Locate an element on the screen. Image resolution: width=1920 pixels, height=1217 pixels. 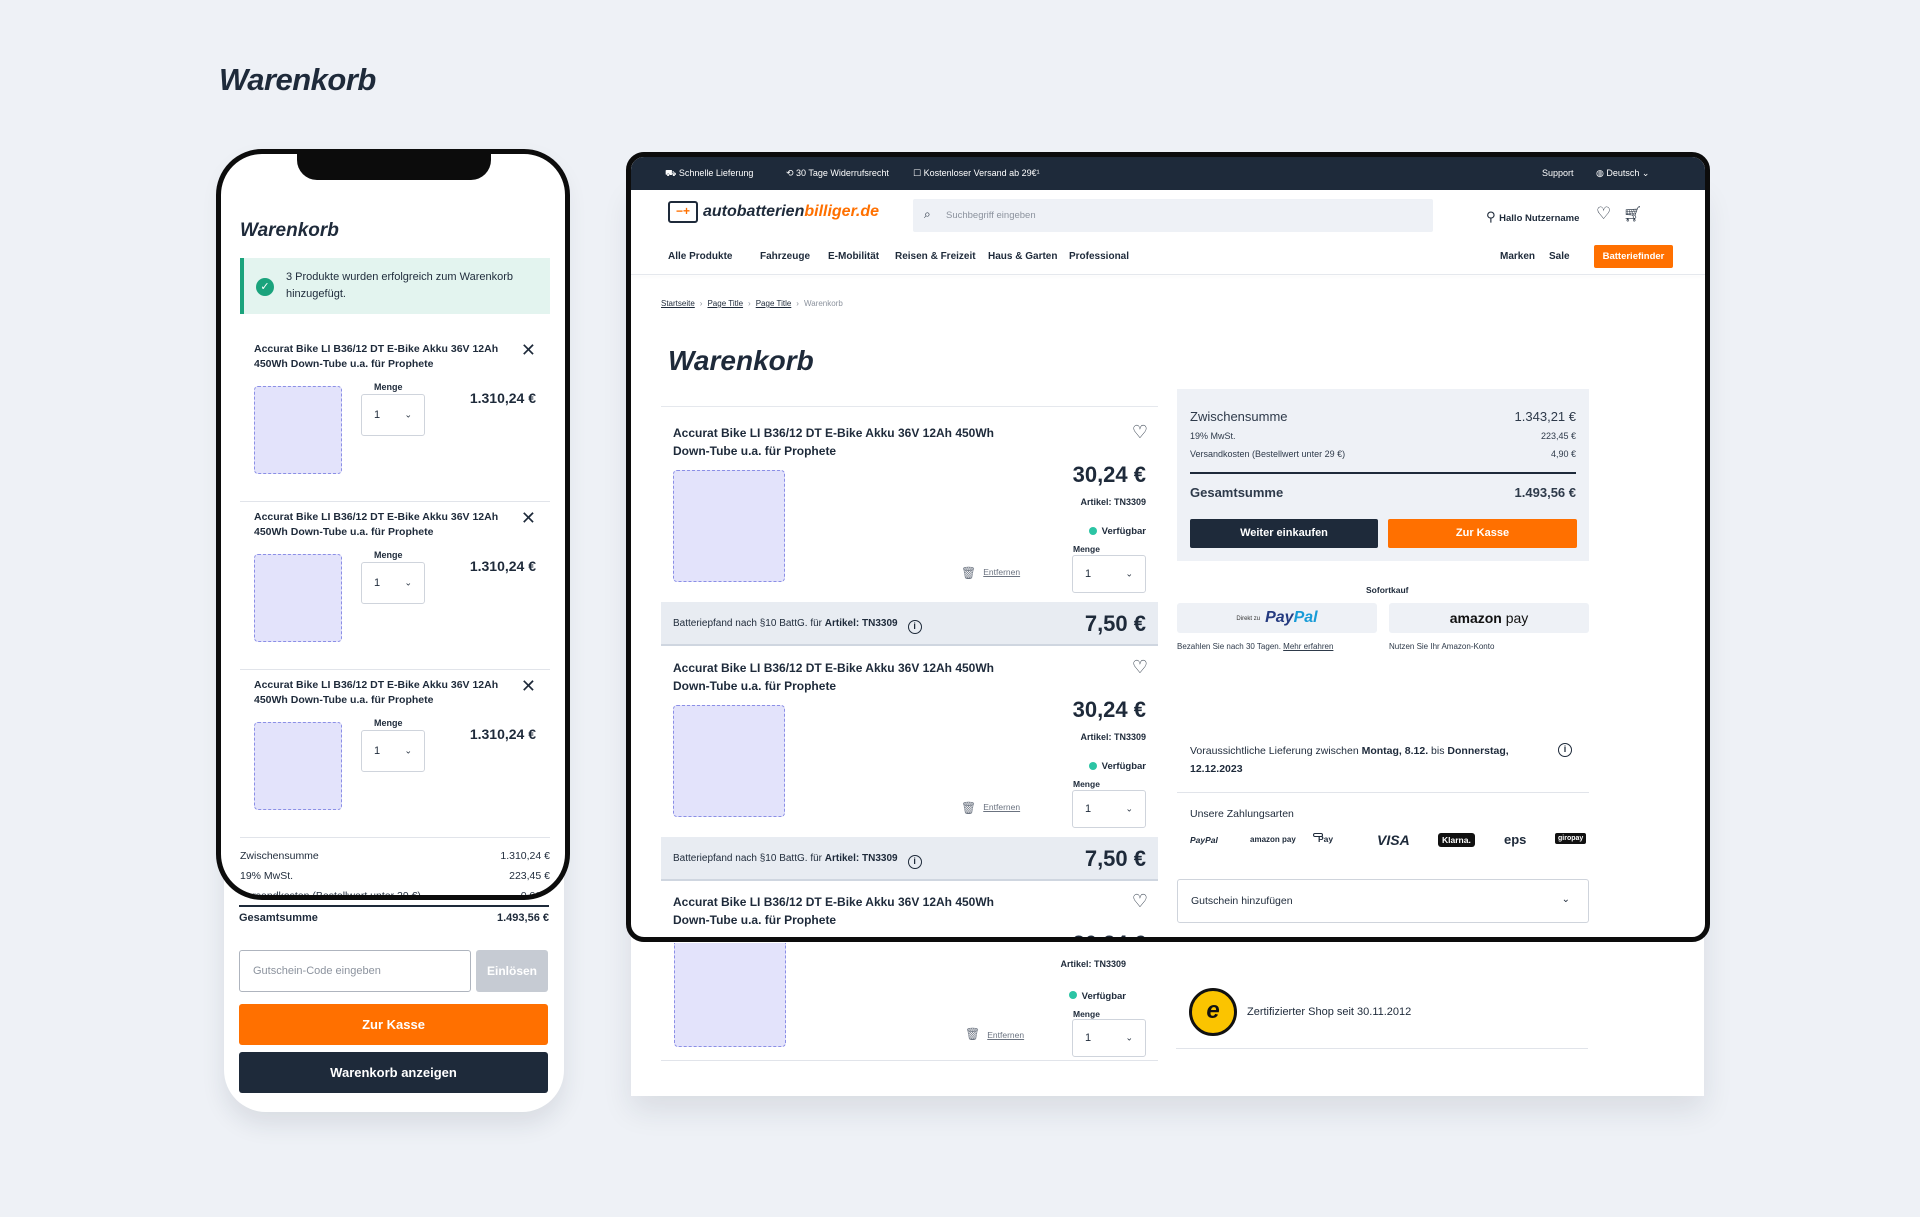
product-image is located at coordinates (298, 598).